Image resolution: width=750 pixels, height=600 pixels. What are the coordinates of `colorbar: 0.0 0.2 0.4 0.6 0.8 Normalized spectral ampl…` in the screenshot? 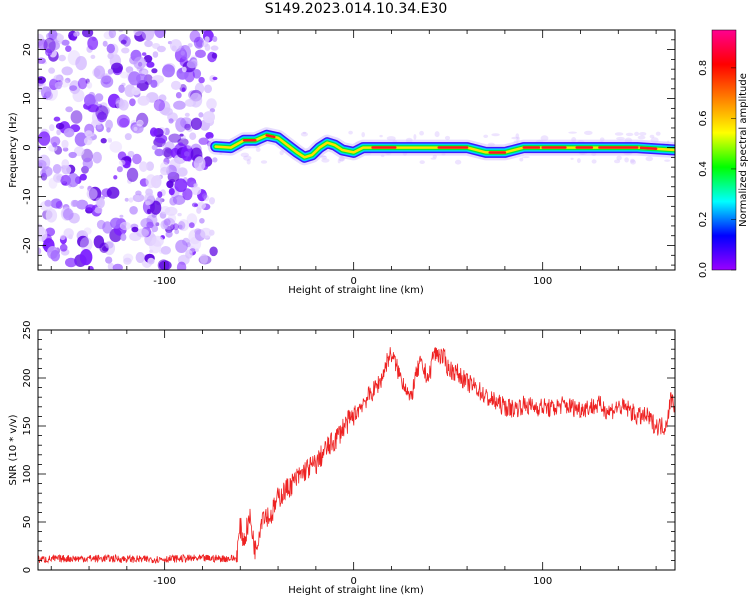 It's located at (723, 153).